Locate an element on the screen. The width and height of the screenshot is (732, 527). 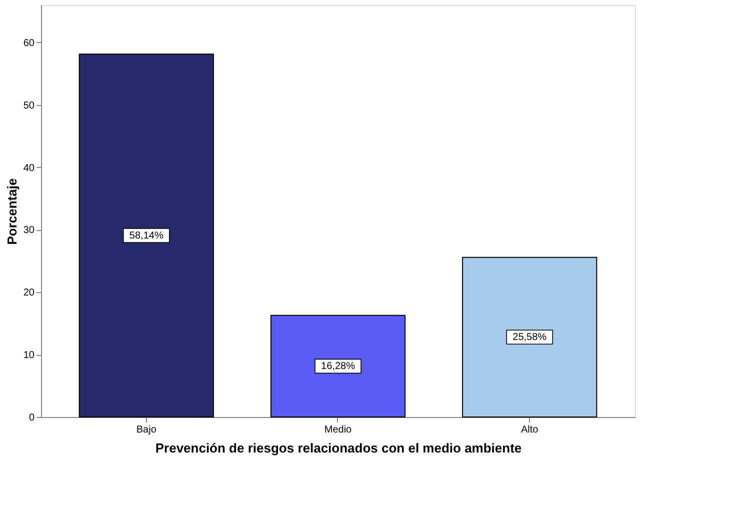
y-tick-label: 30 is located at coordinates (29, 230).